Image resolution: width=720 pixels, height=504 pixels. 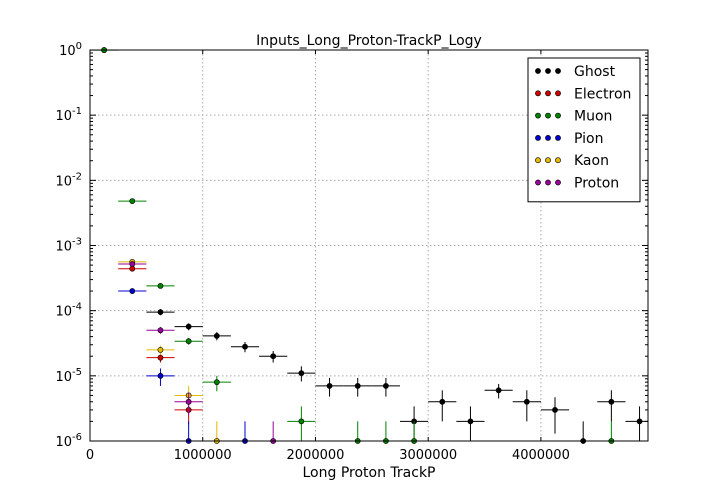 I want to click on y-tick-label-exponent: -2, so click(x=77, y=176).